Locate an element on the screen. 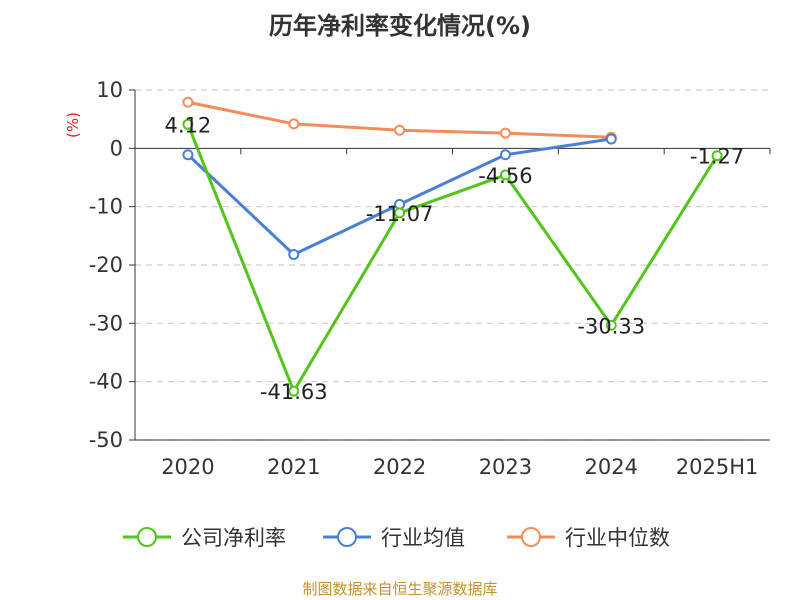 This screenshot has height=600, width=800. y-tick-label: -10 is located at coordinates (106, 207).